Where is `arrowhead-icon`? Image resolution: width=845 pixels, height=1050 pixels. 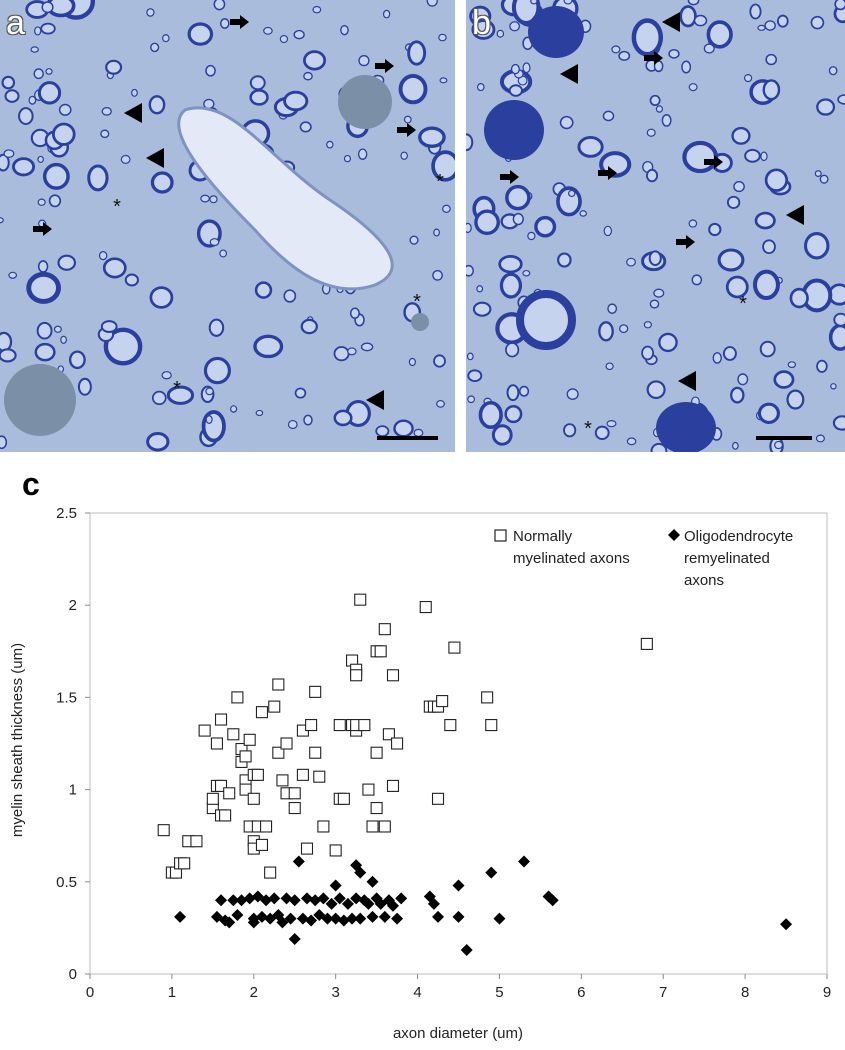 arrowhead-icon is located at coordinates (569, 74).